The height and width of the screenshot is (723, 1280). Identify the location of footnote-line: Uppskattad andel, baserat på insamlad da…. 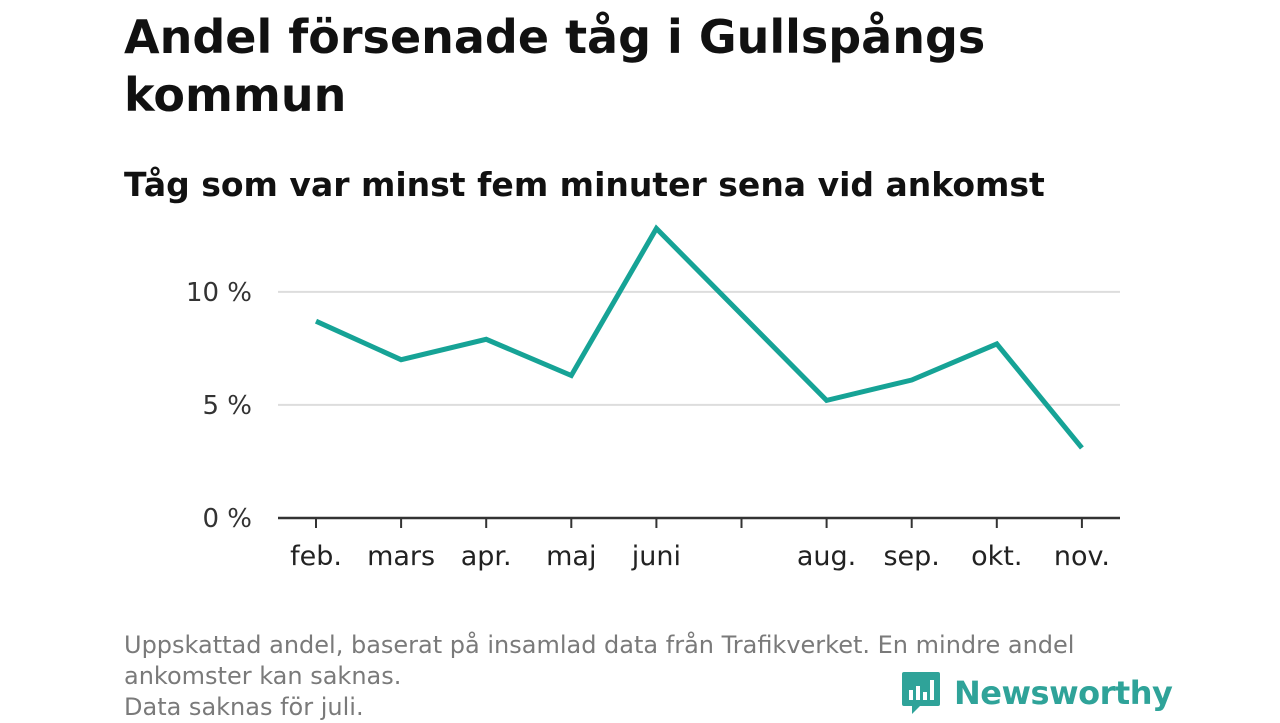
(644, 645).